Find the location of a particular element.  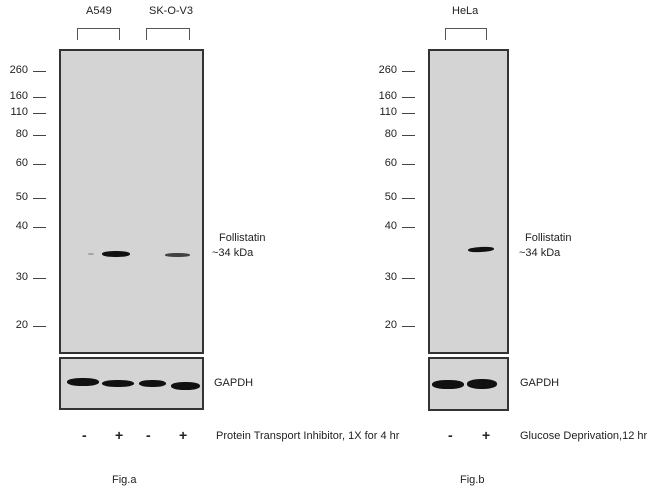

group-label-hela: HeLa is located at coordinates (465, 11).